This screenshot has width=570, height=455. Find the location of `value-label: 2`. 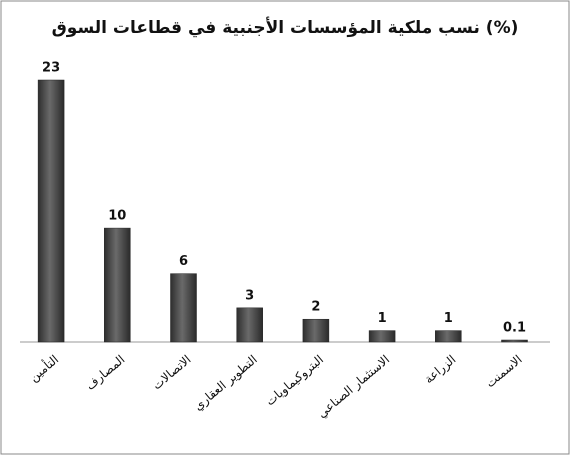

value-label: 2 is located at coordinates (315, 307).